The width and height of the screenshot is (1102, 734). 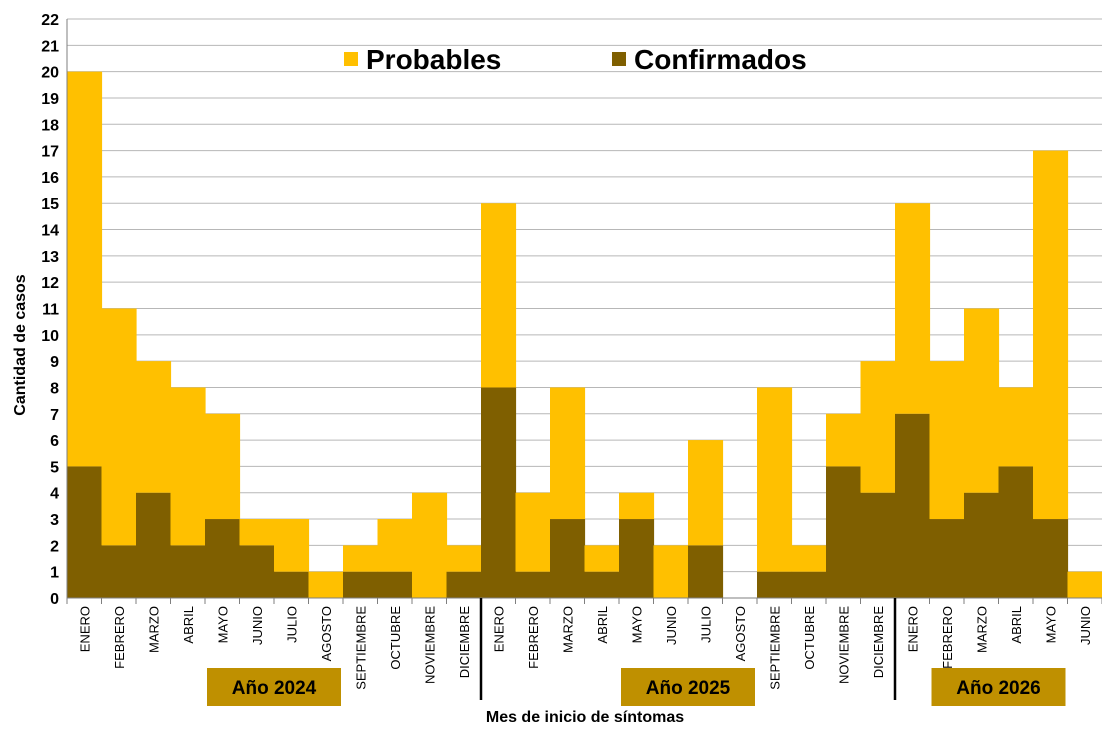 I want to click on x-tick-label-23: DICIEMBRE, so click(x=878, y=642).